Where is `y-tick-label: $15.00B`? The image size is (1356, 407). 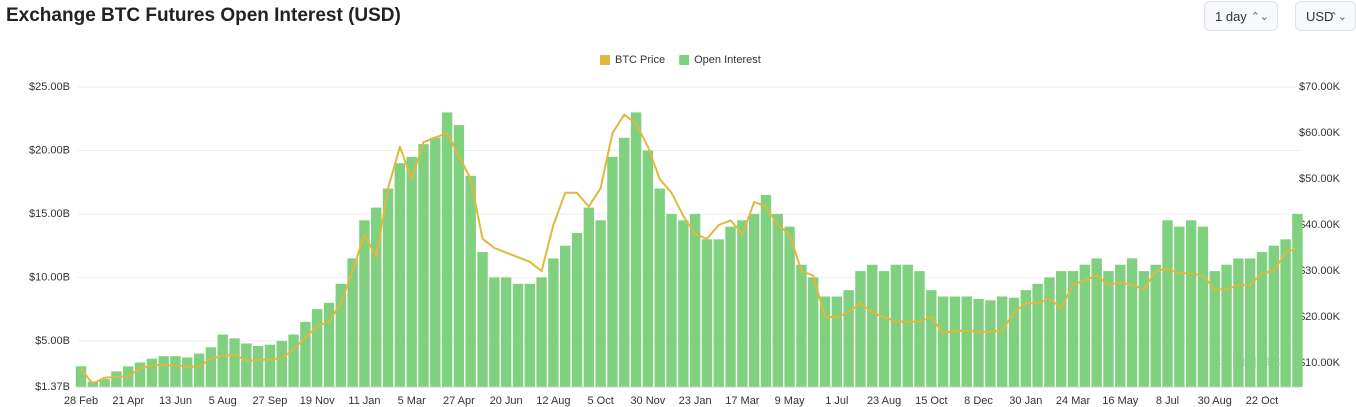 y-tick-label: $15.00B is located at coordinates (49, 214).